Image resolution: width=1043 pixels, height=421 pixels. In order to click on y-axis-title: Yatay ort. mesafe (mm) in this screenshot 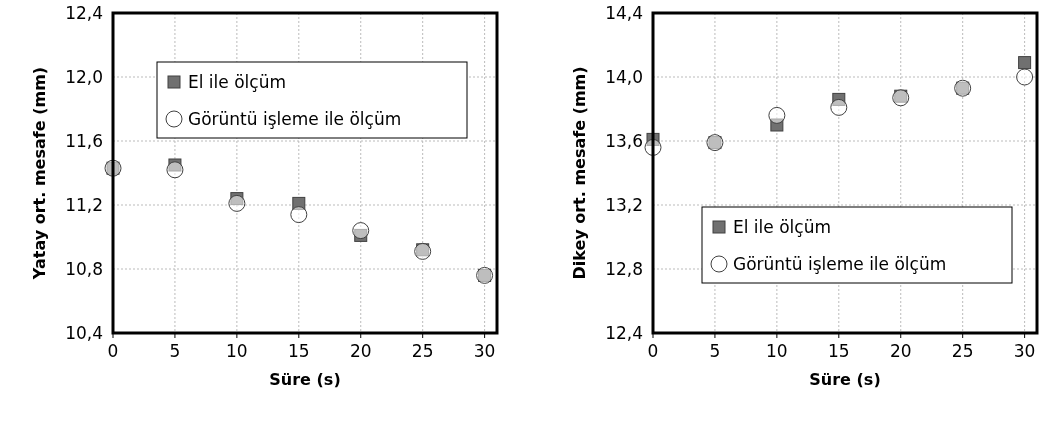, I will do `click(39, 173)`.